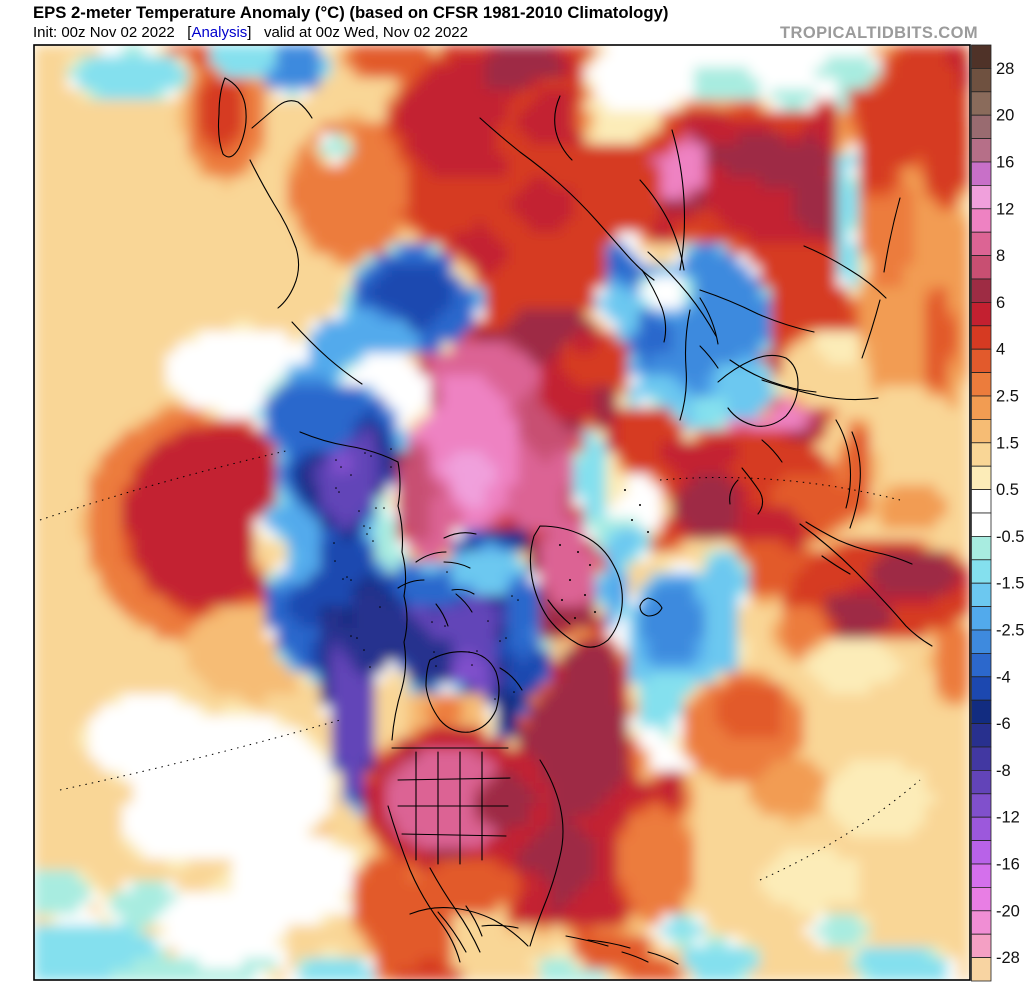 Image resolution: width=1024 pixels, height=1000 pixels. Describe the element at coordinates (1005, 69) in the screenshot. I see `svg-text: 28` at that location.